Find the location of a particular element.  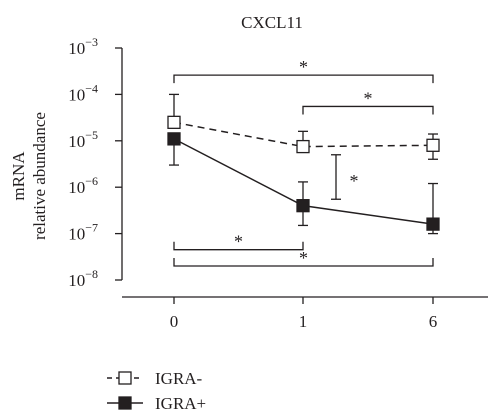

y-tick-exponent: −8 is located at coordinates (91, 274).